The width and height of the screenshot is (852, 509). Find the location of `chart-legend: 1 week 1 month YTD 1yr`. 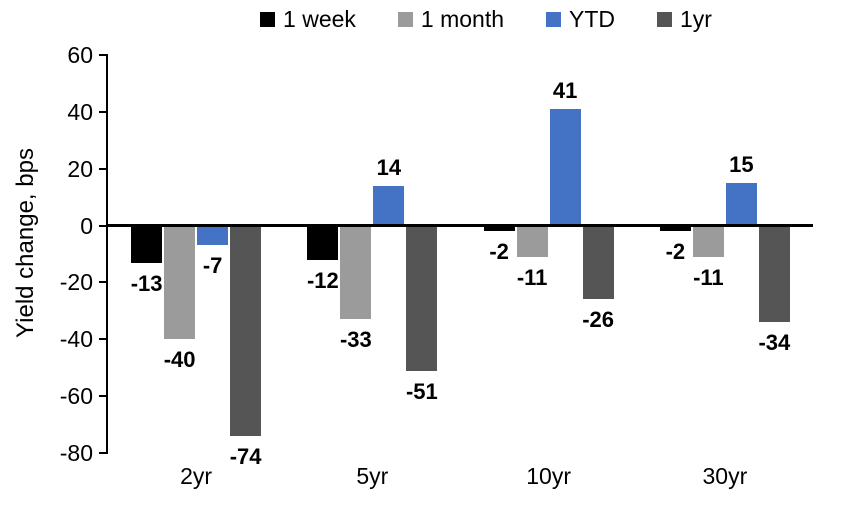

chart-legend: 1 week 1 month YTD 1yr is located at coordinates (456, 19).